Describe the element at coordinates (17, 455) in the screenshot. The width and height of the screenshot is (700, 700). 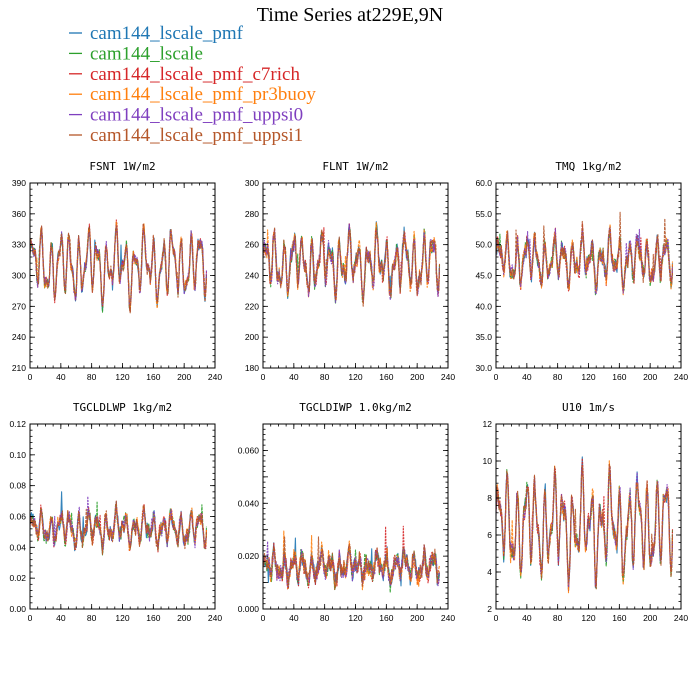
I see `y-tick-label: 0.10` at that location.